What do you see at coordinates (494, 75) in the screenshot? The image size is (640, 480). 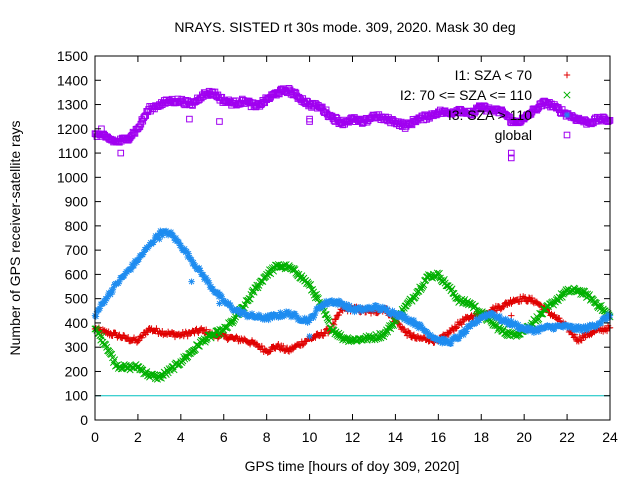 I see `legend-label: I1: SZA < 70` at bounding box center [494, 75].